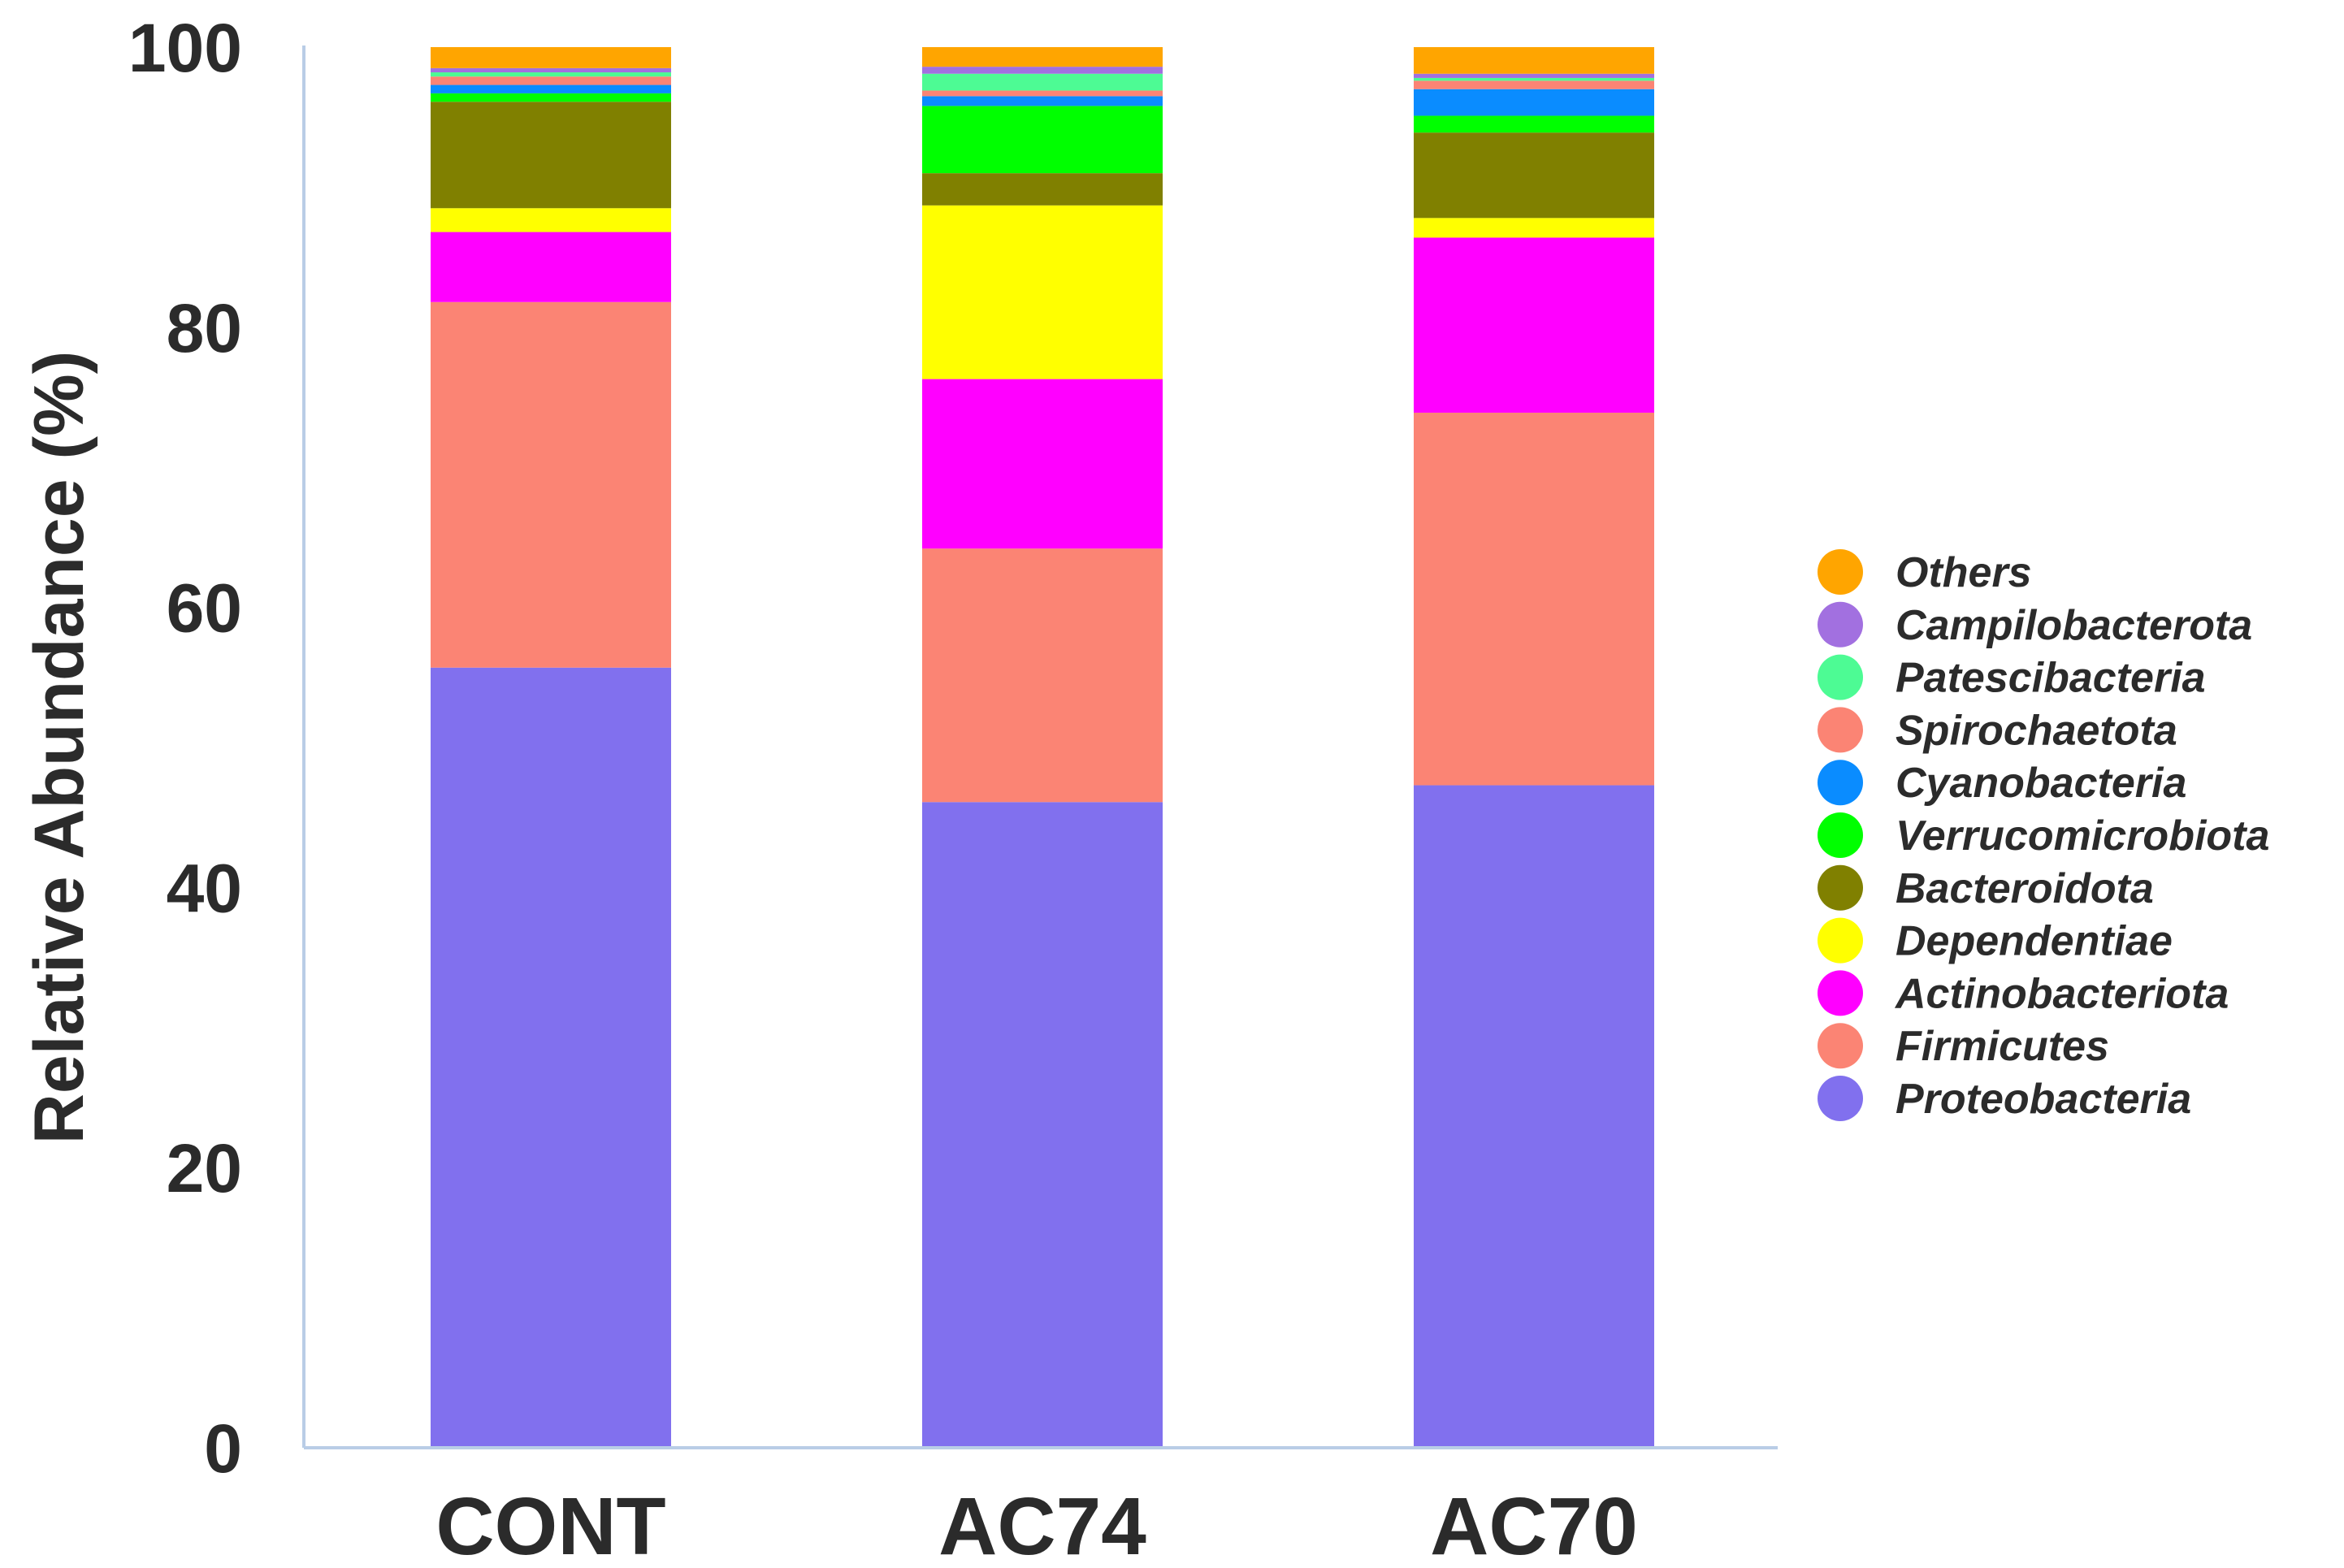  I want to click on bar-segment-cont-cyanobacteria, so click(551, 88).